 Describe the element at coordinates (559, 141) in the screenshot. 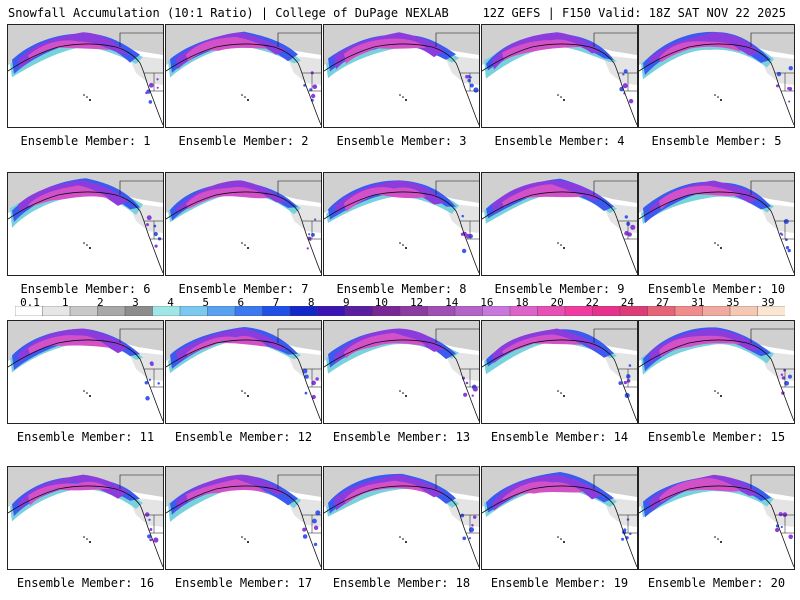

I see `ensemble-member-caption: Ensemble Member: 4` at that location.